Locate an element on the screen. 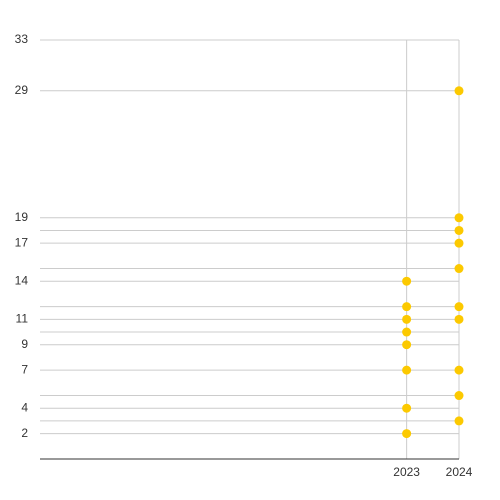 This screenshot has width=500, height=500. y-tick-label: 14 is located at coordinates (22, 280).